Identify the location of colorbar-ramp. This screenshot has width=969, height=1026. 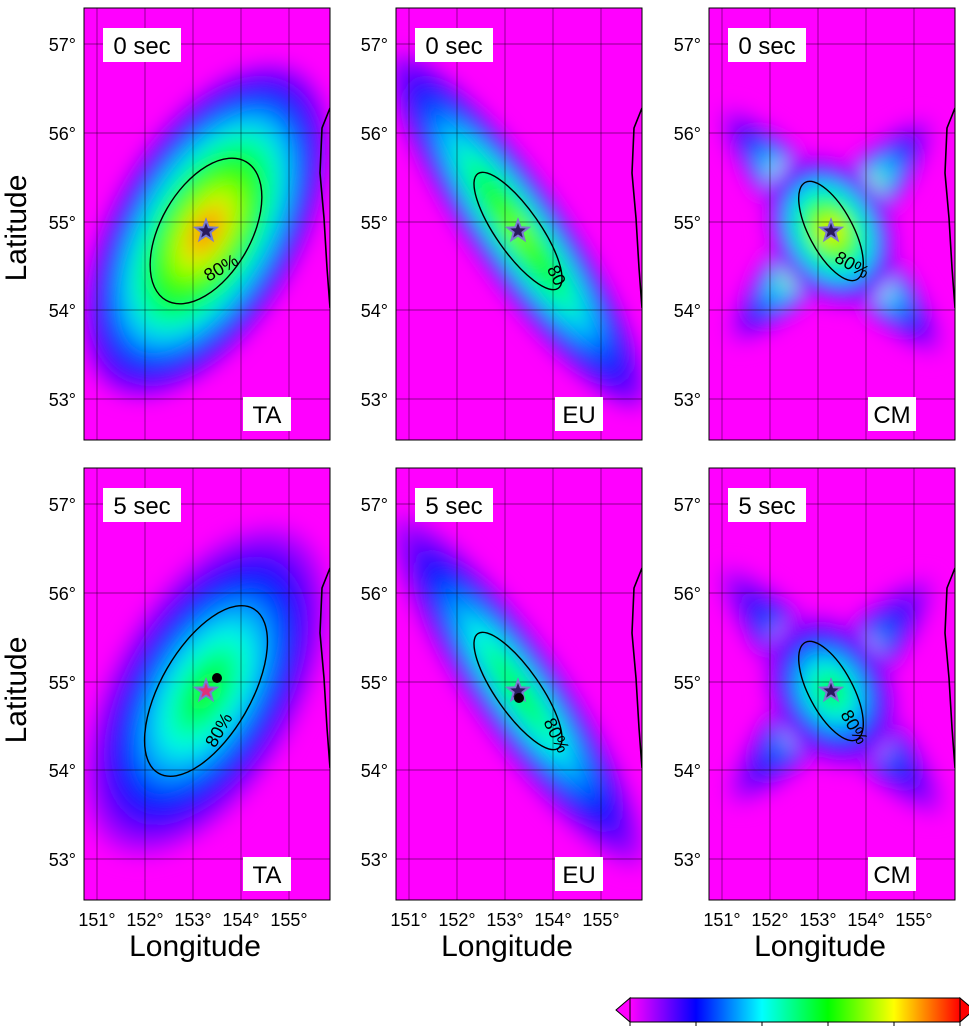
(795, 1010).